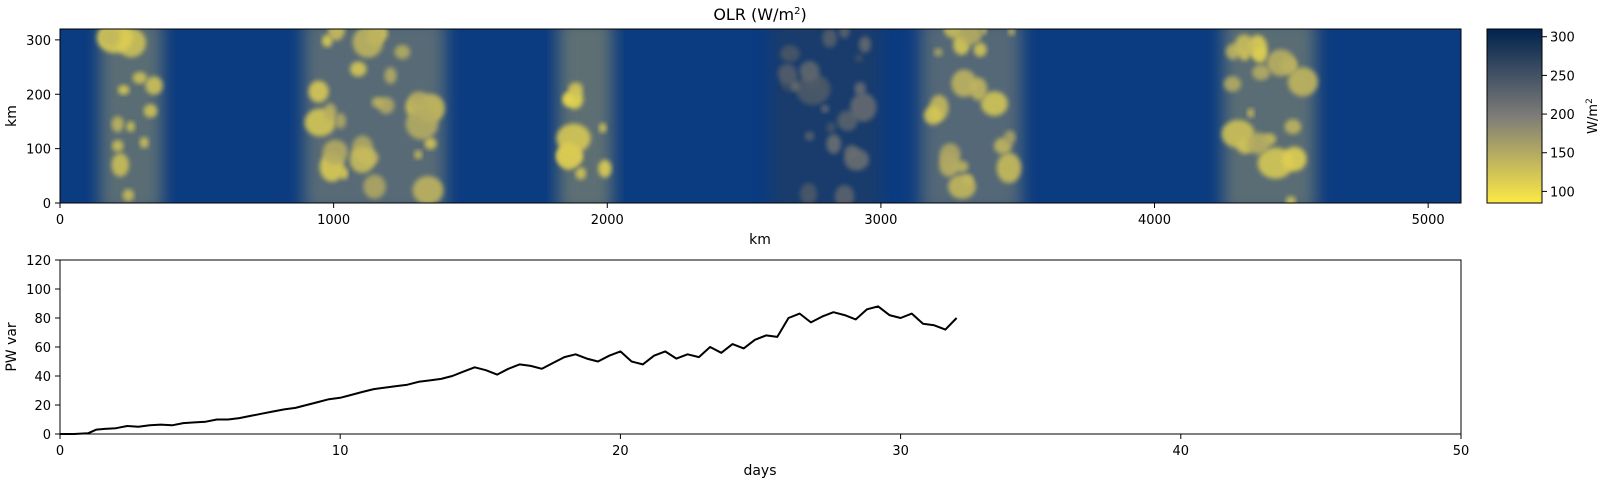 The image size is (1600, 480). What do you see at coordinates (1154, 220) in the screenshot?
I see `heatmap-x-tick-label: 4000` at bounding box center [1154, 220].